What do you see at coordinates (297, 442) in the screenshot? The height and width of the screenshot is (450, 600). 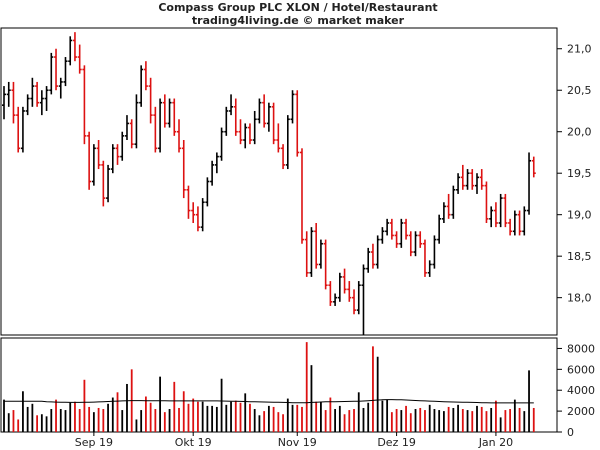 I see `date-tick-label: Nov 19` at bounding box center [297, 442].